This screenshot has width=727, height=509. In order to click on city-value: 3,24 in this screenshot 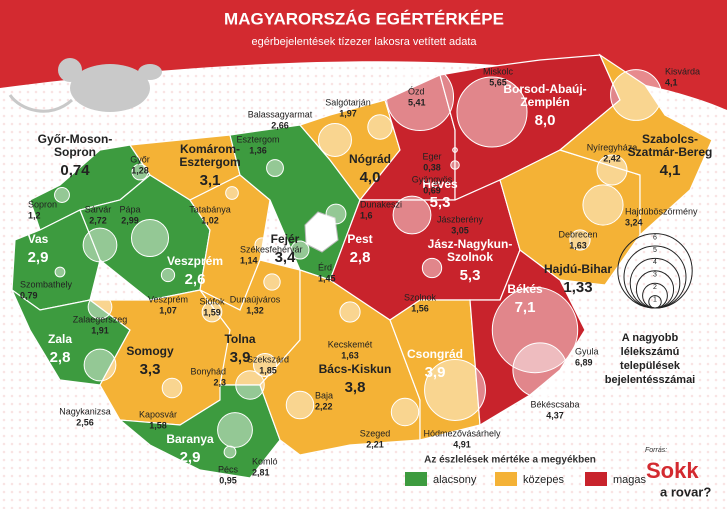, I will do `click(634, 222)`.